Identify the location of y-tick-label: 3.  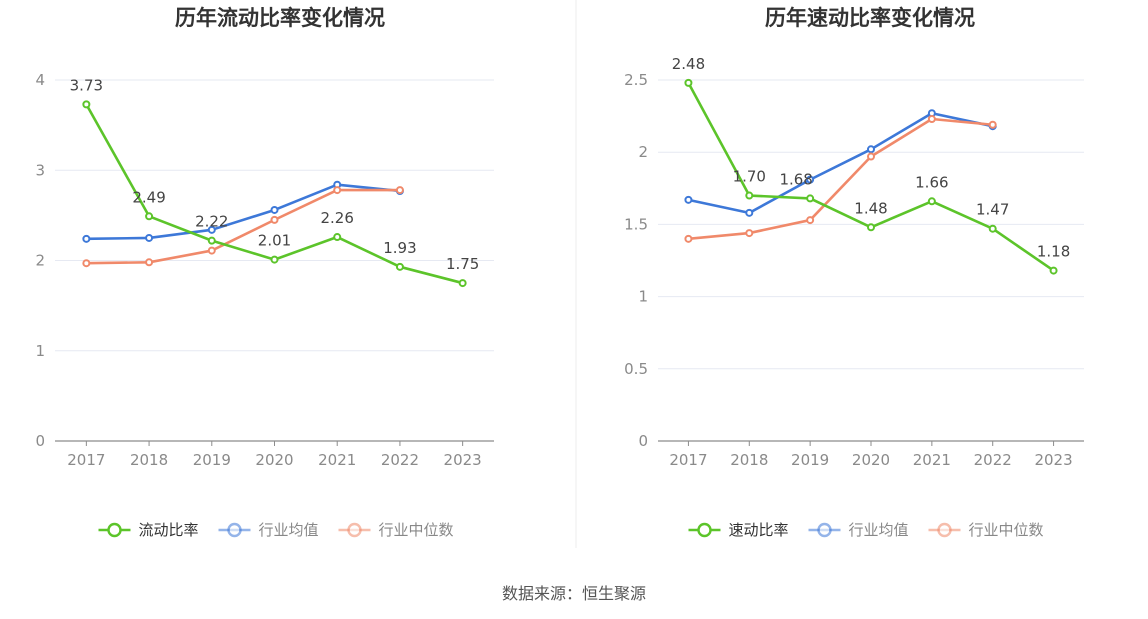
(40, 170).